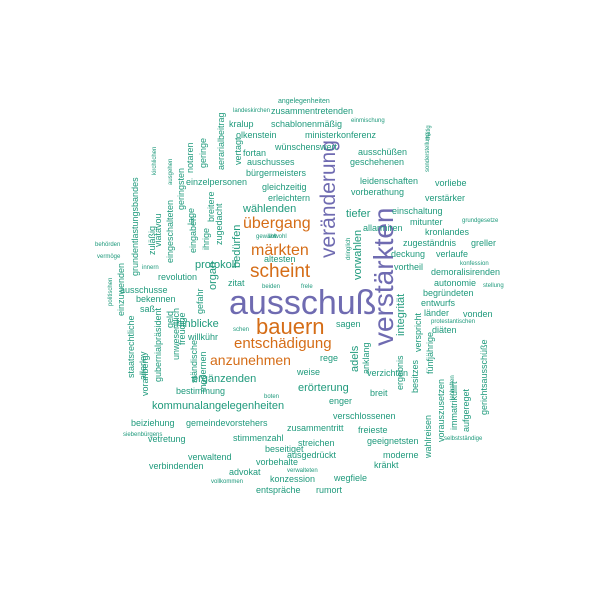  What do you see at coordinates (167, 439) in the screenshot?
I see `word: vetretung` at bounding box center [167, 439].